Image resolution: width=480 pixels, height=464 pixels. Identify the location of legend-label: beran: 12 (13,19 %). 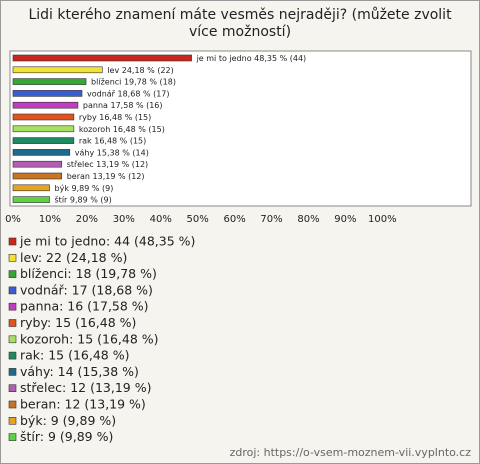
(83, 404).